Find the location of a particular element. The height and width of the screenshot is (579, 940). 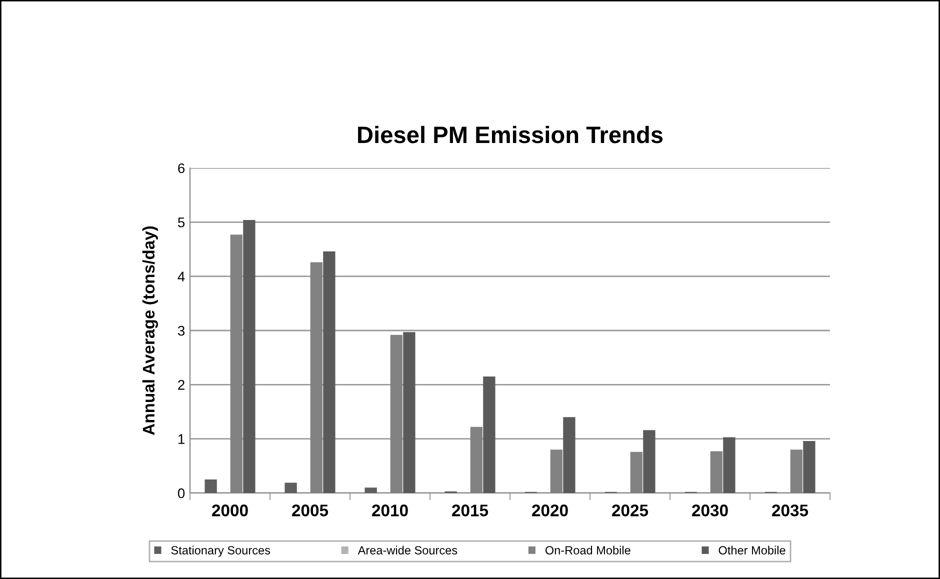

x-tick-label: 2020 is located at coordinates (550, 510).